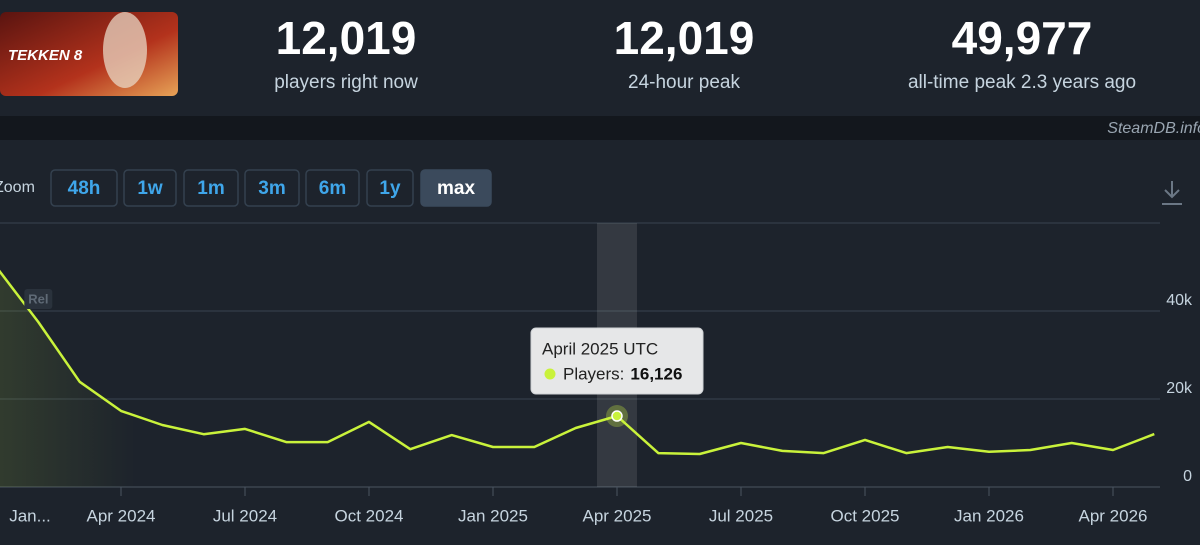 The width and height of the screenshot is (1200, 545). Describe the element at coordinates (1153, 128) in the screenshot. I see `watermark: SteamDB.info` at that location.